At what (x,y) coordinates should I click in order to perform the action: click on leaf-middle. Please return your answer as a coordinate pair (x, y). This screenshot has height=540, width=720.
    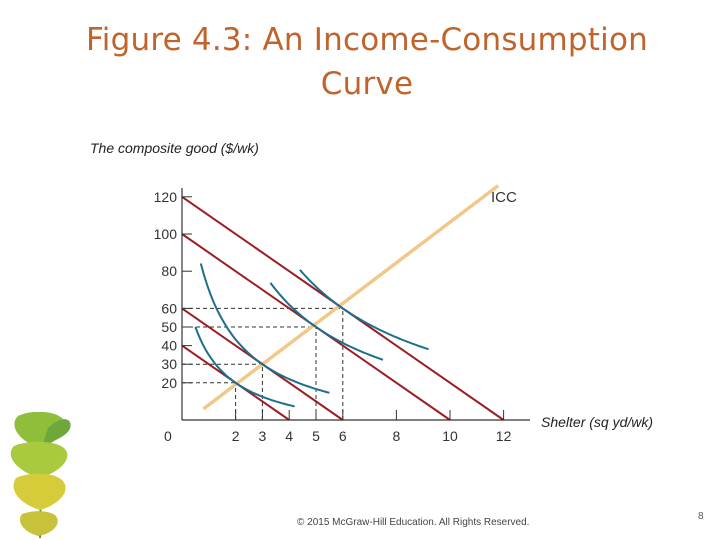
    Looking at the image, I should click on (39, 459).